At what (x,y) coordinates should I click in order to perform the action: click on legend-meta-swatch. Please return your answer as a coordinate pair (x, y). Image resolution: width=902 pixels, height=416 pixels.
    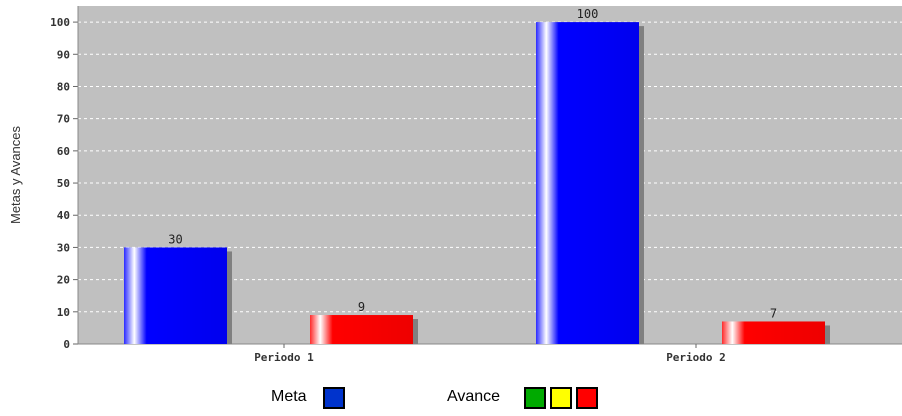
    Looking at the image, I should click on (334, 398).